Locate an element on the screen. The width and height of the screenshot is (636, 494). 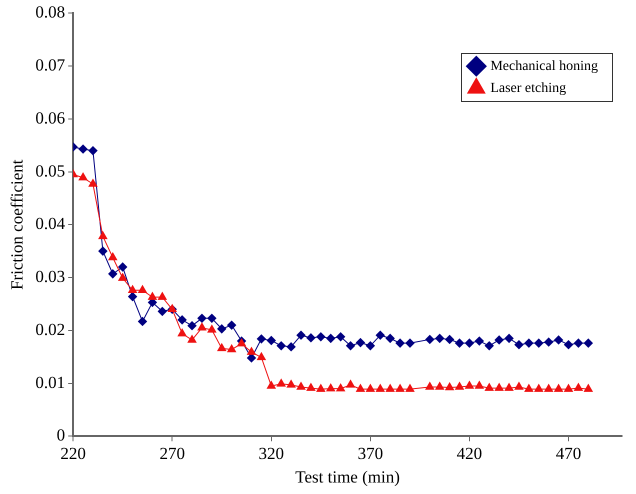
x-axis-title: Test time (min) is located at coordinates (347, 476).